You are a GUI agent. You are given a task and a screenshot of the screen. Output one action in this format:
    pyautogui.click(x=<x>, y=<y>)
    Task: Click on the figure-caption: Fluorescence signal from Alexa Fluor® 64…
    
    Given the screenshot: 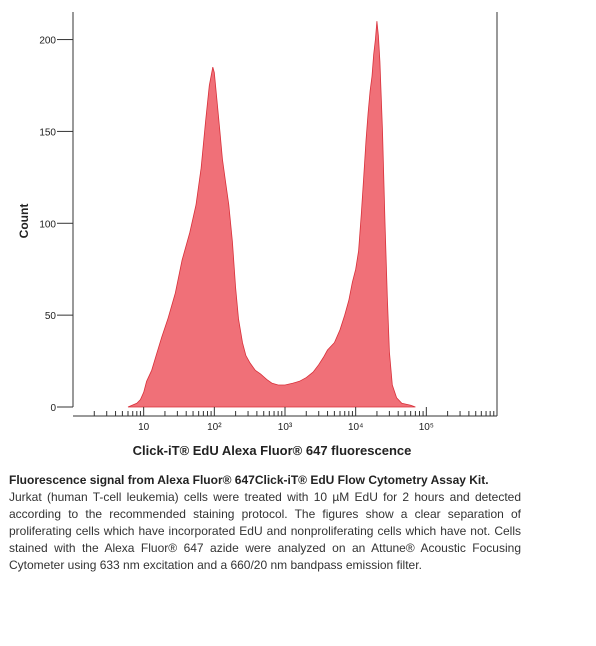 What is the action you would take?
    pyautogui.click(x=265, y=523)
    